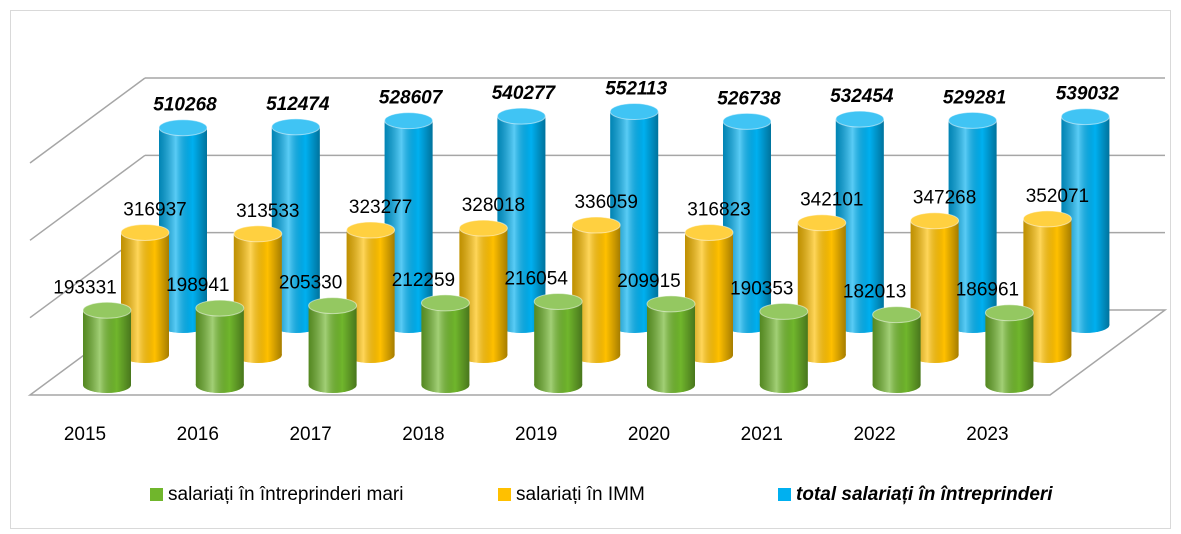 This screenshot has height=534, width=1181. What do you see at coordinates (85, 434) in the screenshot?
I see `x-tick-label: 2015` at bounding box center [85, 434].